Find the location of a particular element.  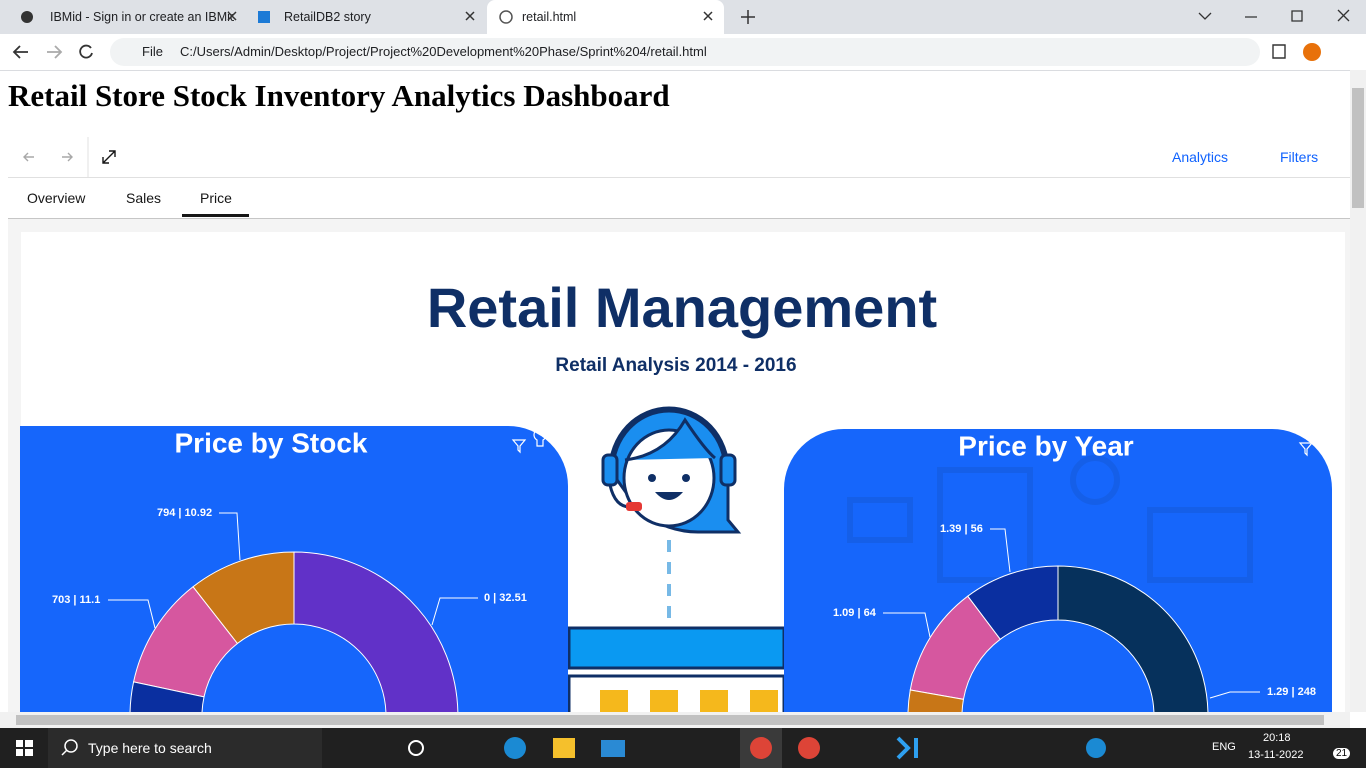

page-tab: Overview is located at coordinates (56, 198).